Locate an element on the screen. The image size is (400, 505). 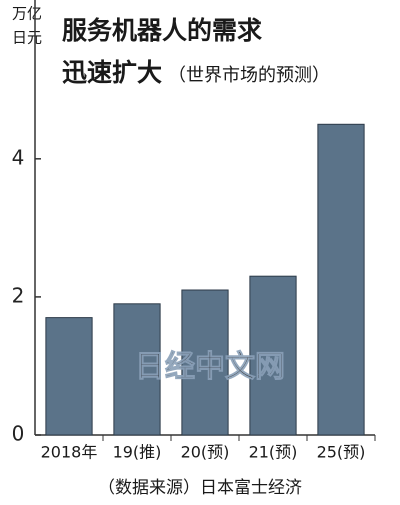
x-tick-label: 20(预) is located at coordinates (205, 452).